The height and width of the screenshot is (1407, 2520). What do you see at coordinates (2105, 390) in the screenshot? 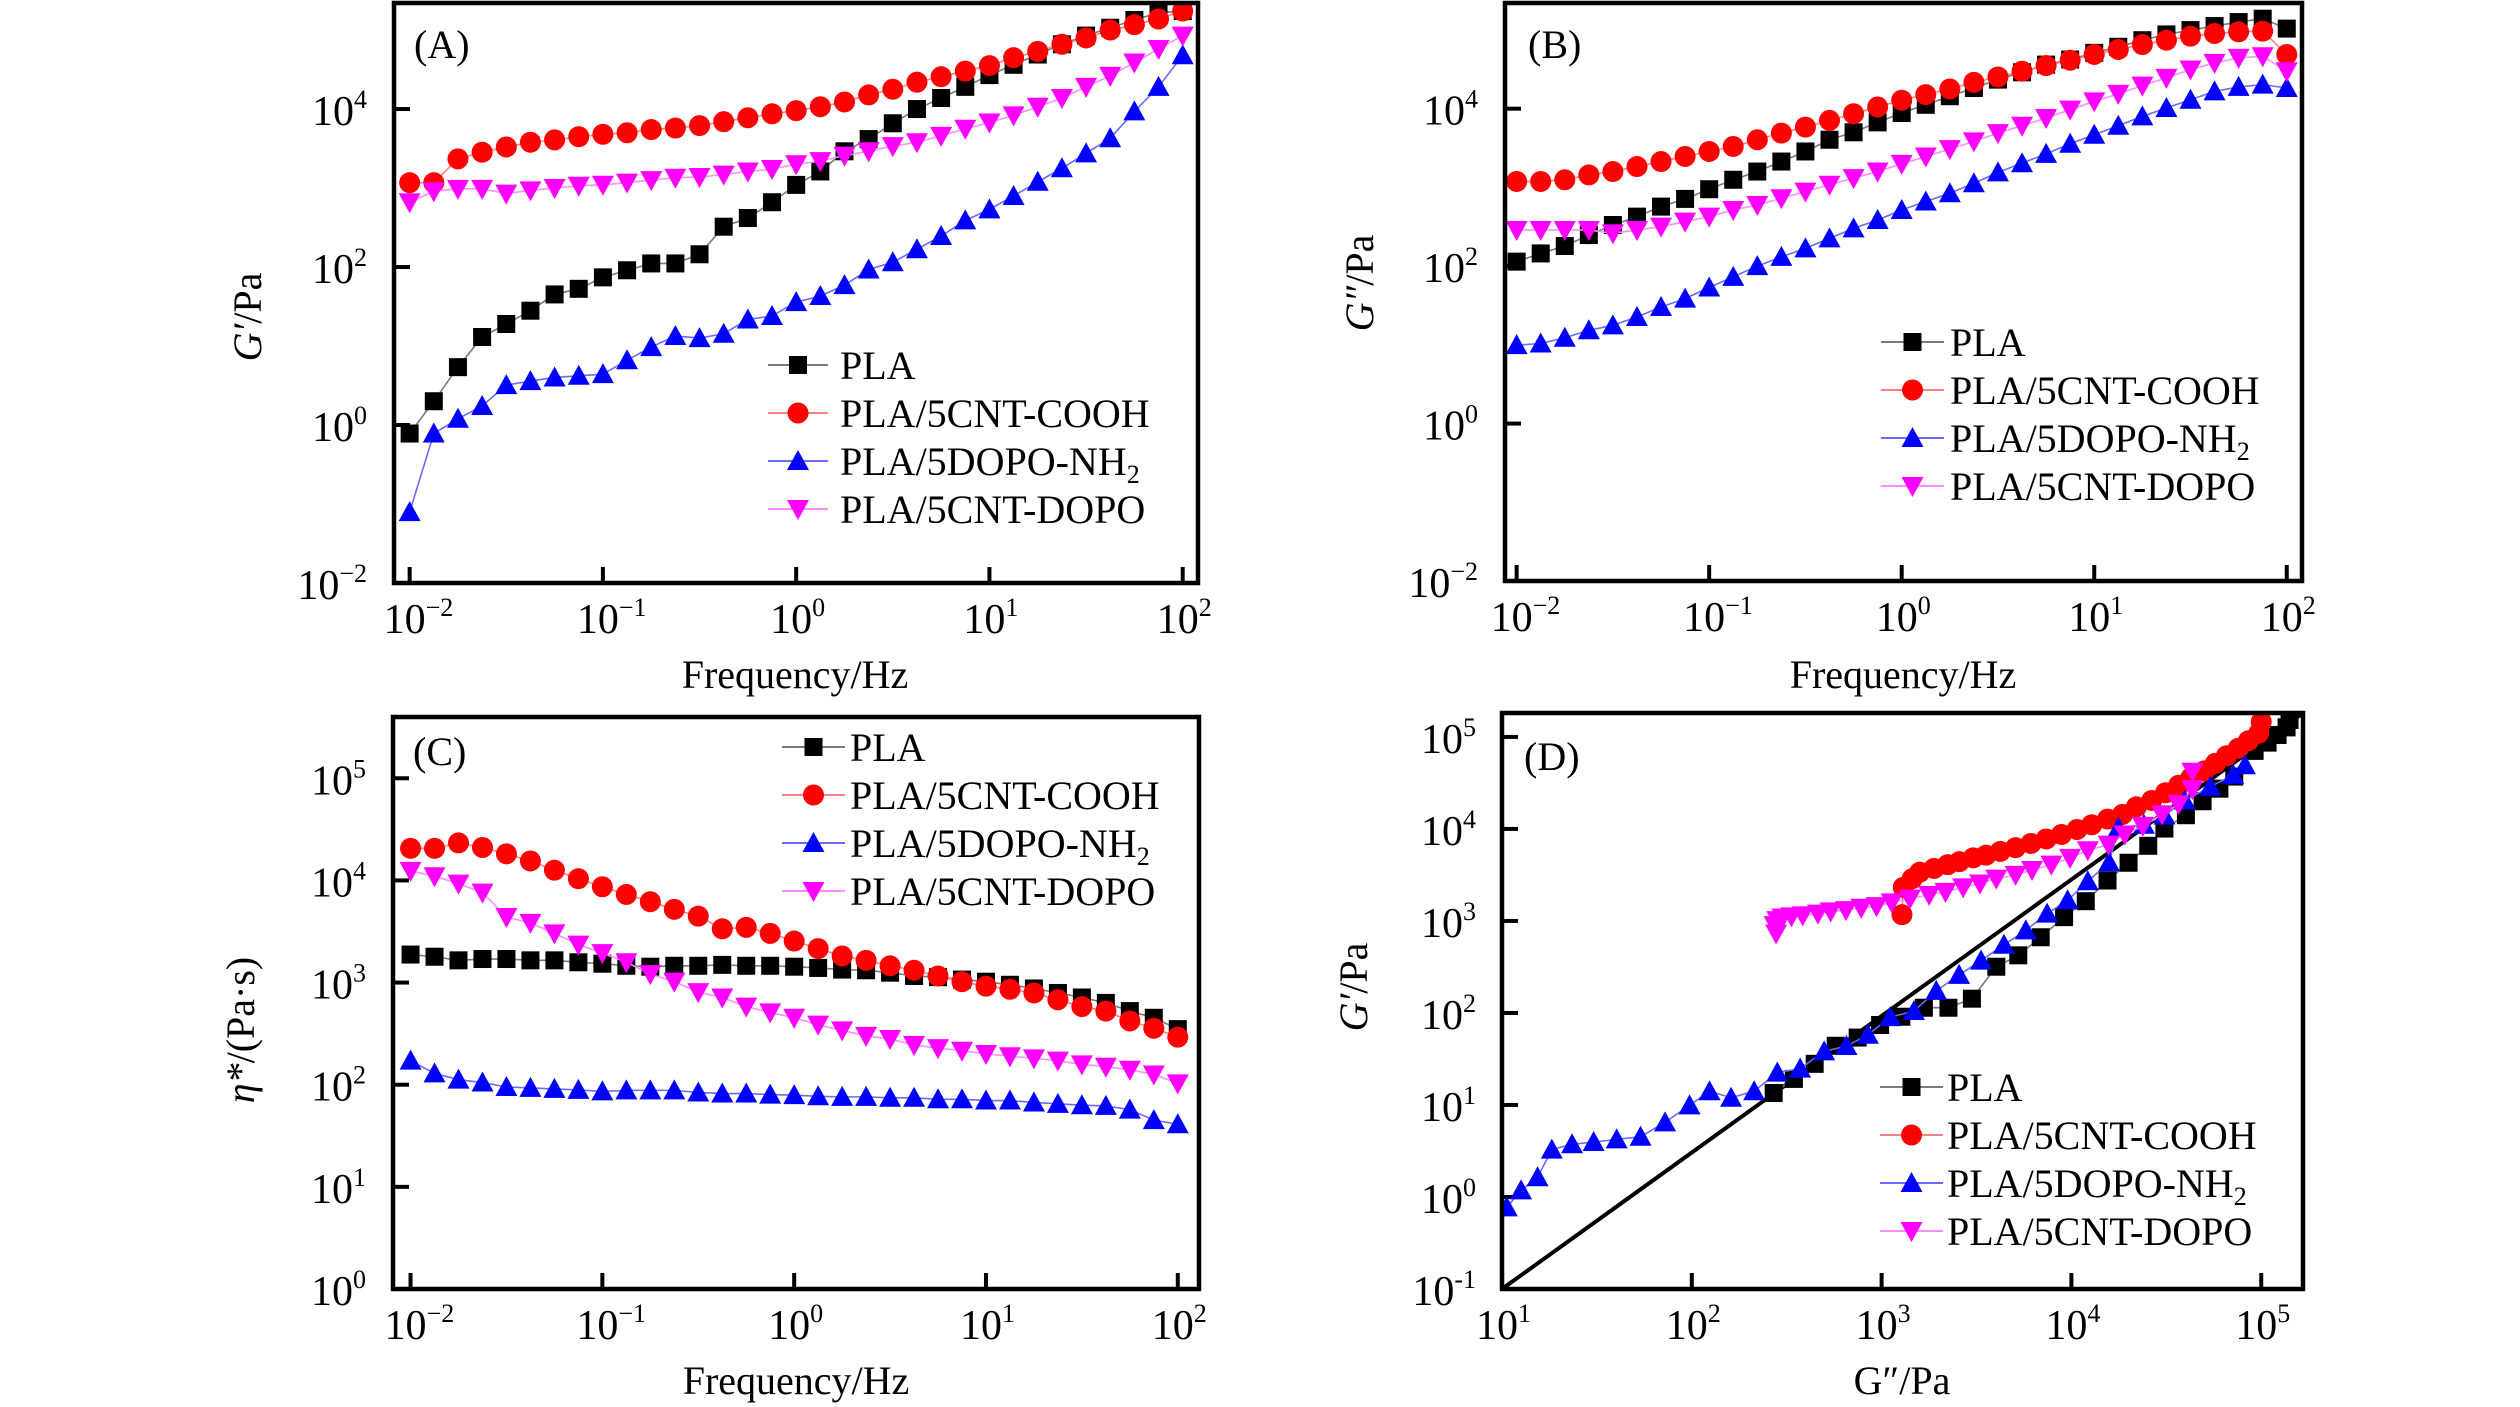
I see `legend-label: PLA/5CNT-COOH` at bounding box center [2105, 390].